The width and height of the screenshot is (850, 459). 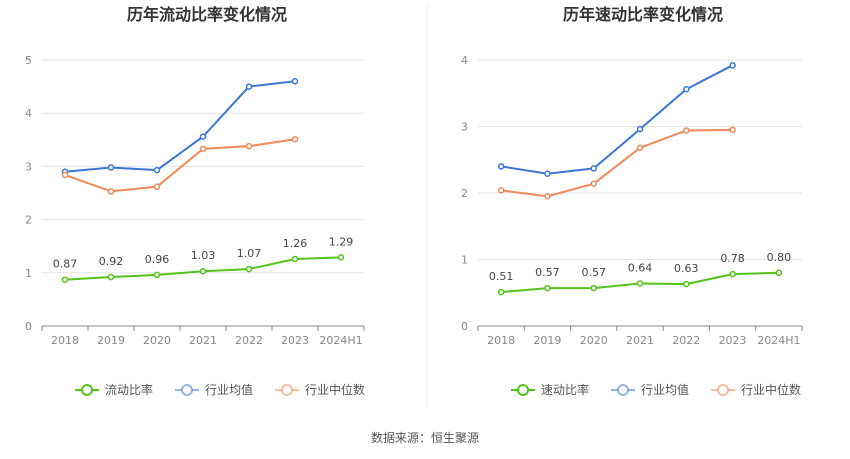 I want to click on y-tick-label: 5, so click(x=28, y=60).